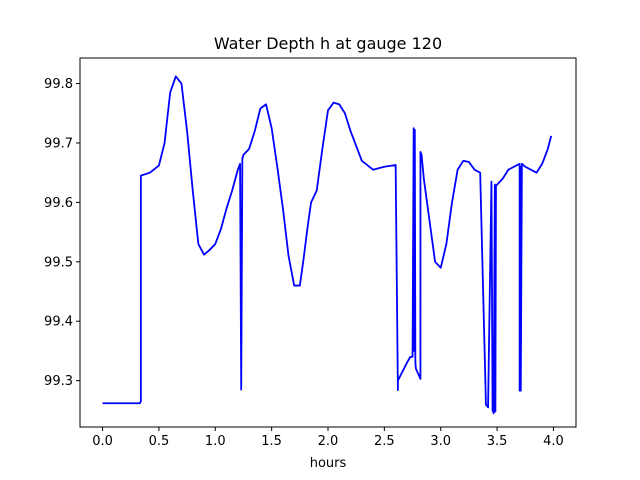 The image size is (640, 480). What do you see at coordinates (102, 441) in the screenshot?
I see `x-tick-label: 0.0` at bounding box center [102, 441].